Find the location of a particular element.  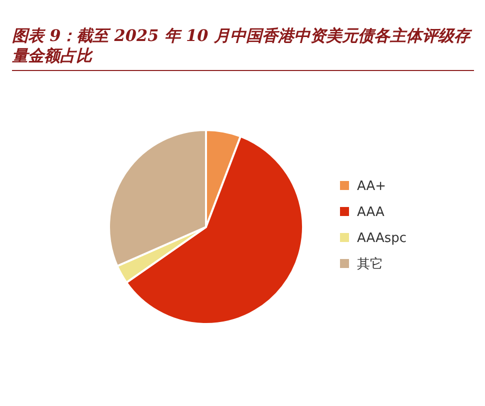

legend-label: AAA is located at coordinates (371, 212).